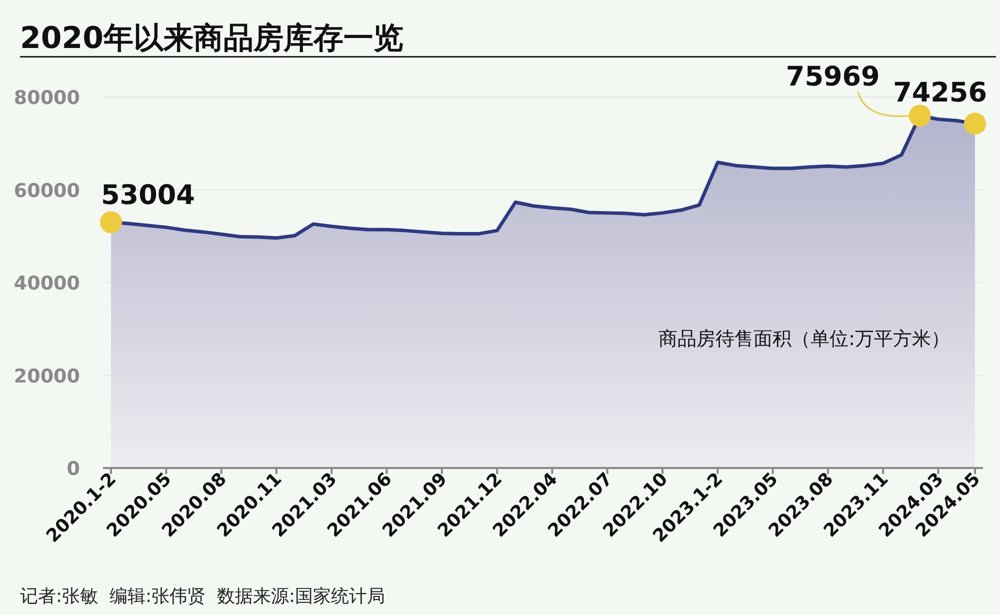 The height and width of the screenshot is (615, 1000). Describe the element at coordinates (203, 596) in the screenshot. I see `text: 记者:张敏 编辑:张伟贤 数据来源:国家统计局` at that location.